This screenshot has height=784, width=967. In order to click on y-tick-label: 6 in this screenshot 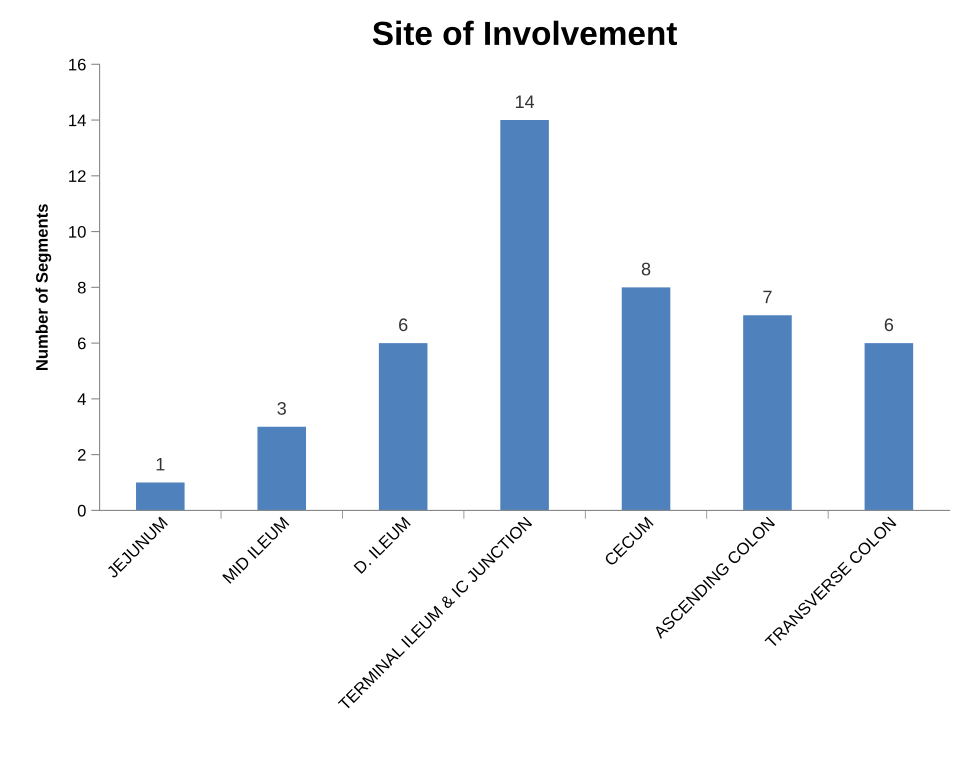, I will do `click(82, 344)`.